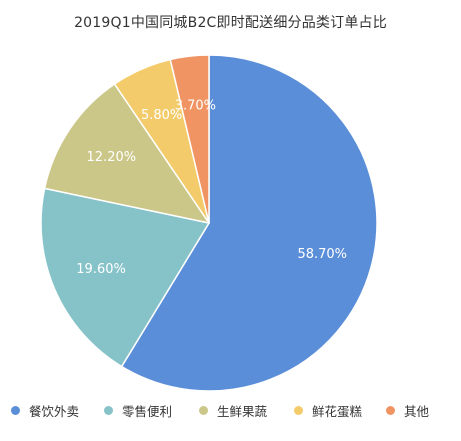 The image size is (461, 441). I want to click on chart-legend: 餐饮外卖 零售便利 生鲜果蔬 鲜花蛋糕 其他, so click(230, 411).